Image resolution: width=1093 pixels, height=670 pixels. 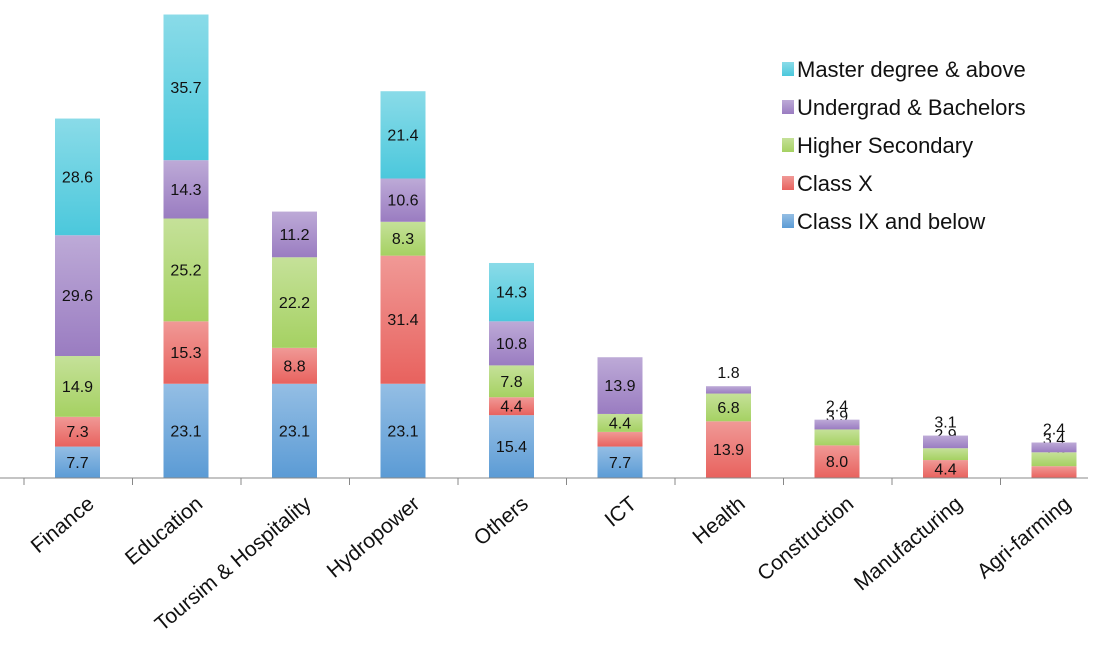 I want to click on bar-ict-class-ix-and-below, so click(x=620, y=462).